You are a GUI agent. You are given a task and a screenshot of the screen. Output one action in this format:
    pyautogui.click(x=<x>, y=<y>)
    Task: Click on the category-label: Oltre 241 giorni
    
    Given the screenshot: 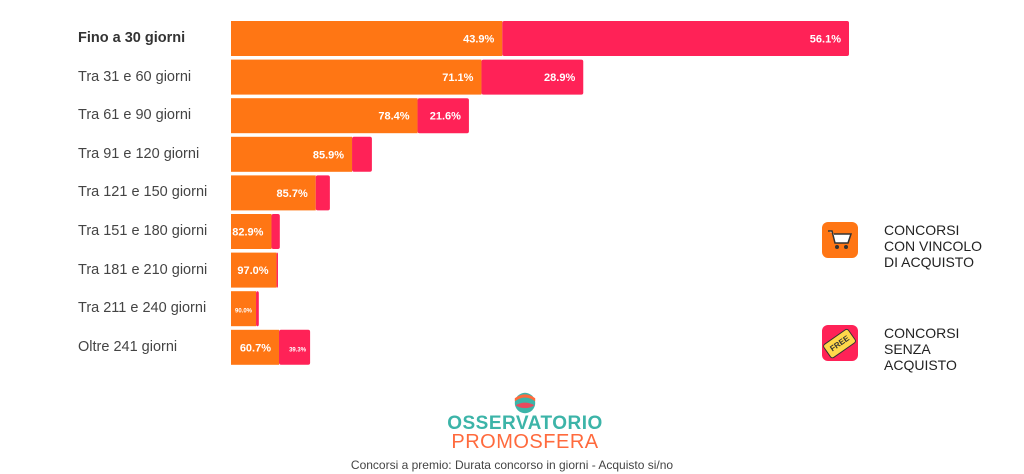 What is the action you would take?
    pyautogui.click(x=128, y=346)
    